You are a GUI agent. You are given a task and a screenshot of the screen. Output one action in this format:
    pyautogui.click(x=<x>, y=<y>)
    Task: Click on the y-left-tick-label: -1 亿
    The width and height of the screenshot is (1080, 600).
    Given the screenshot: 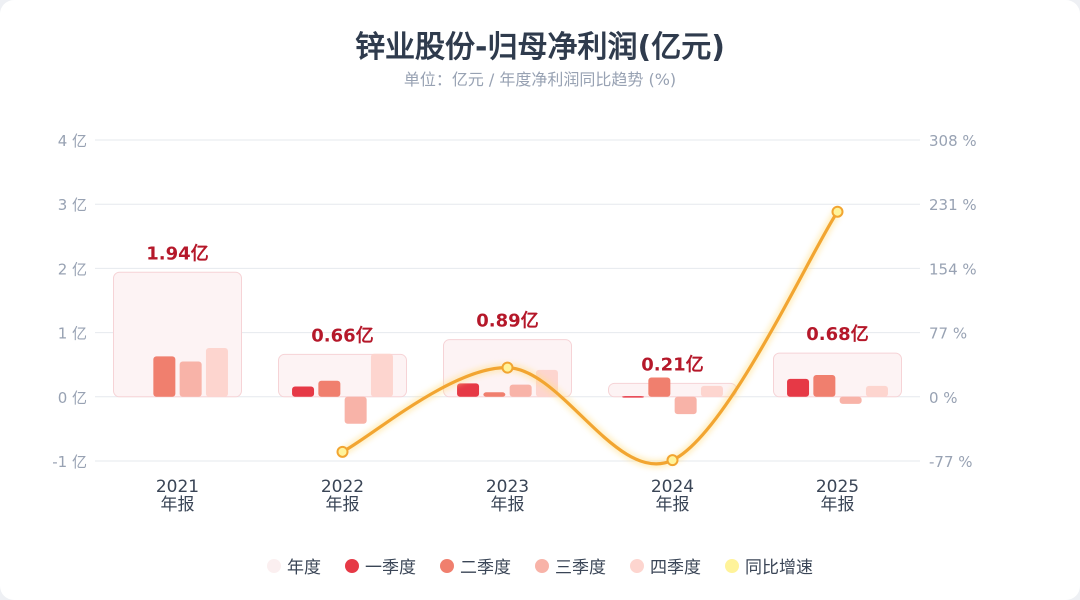 What is the action you would take?
    pyautogui.click(x=69, y=462)
    